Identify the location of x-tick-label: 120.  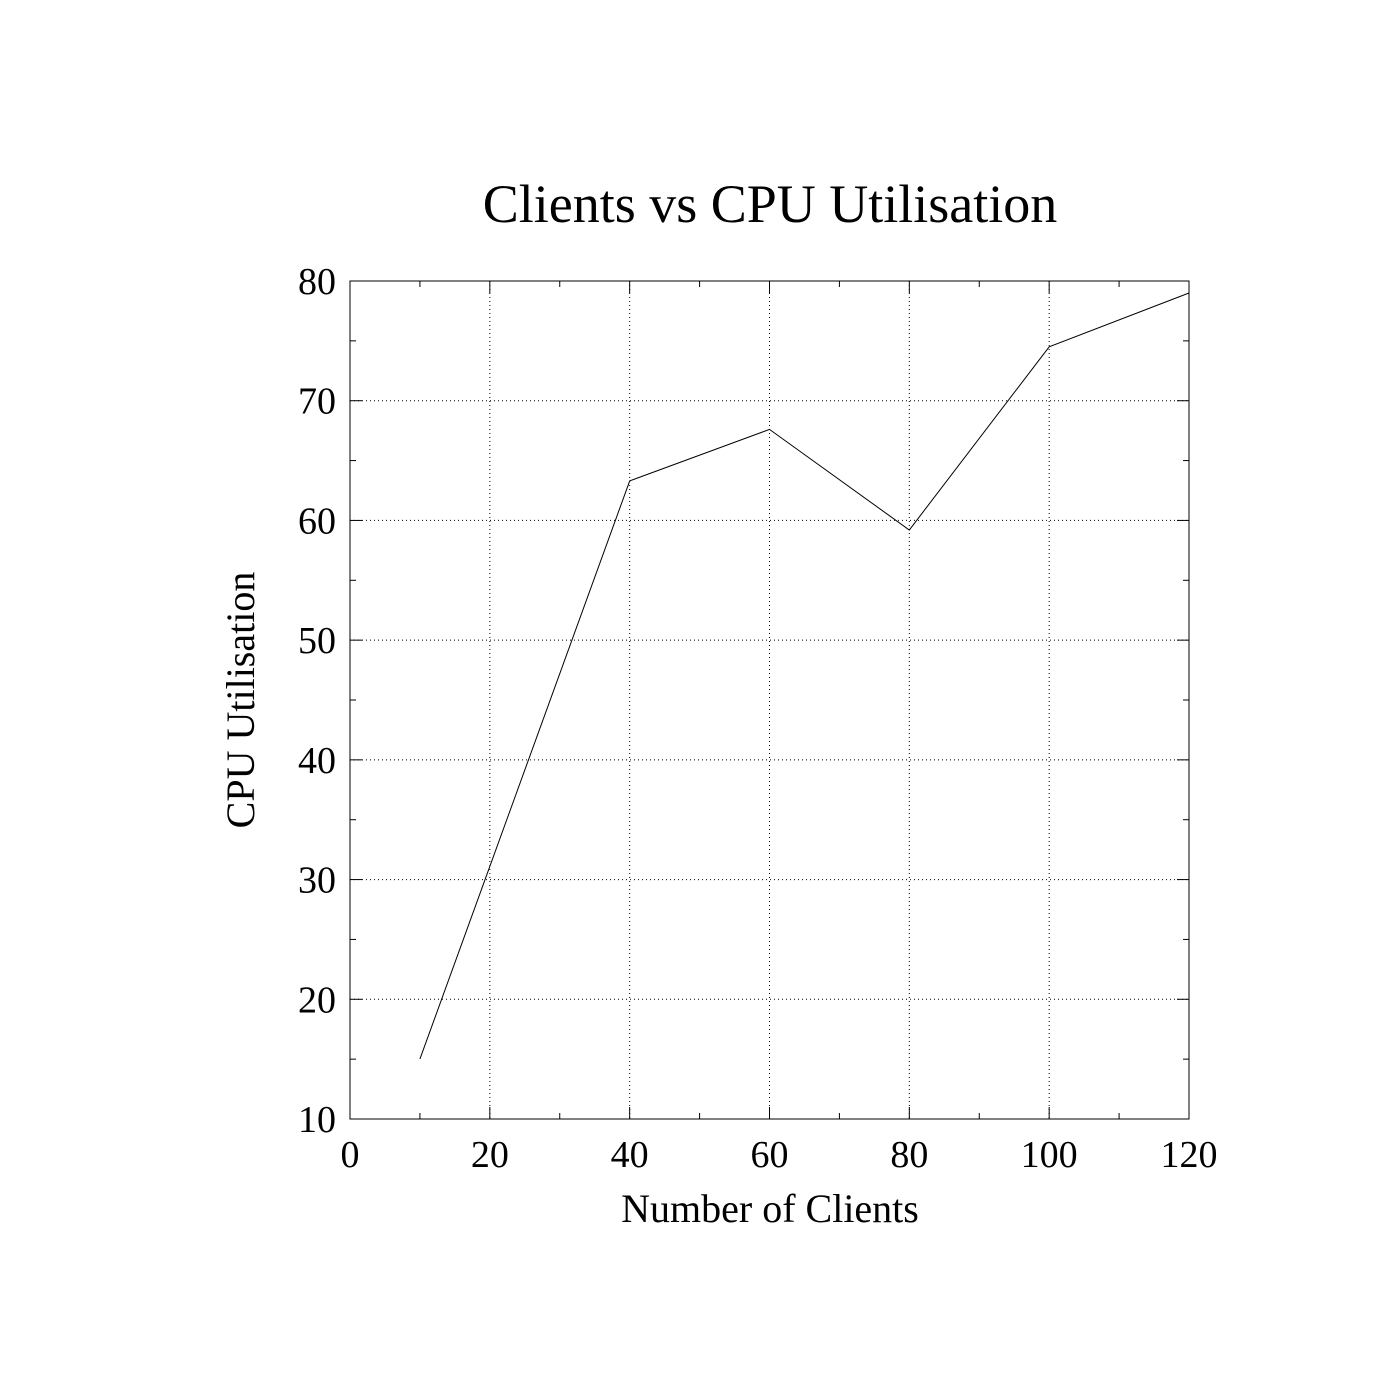
(1189, 1155).